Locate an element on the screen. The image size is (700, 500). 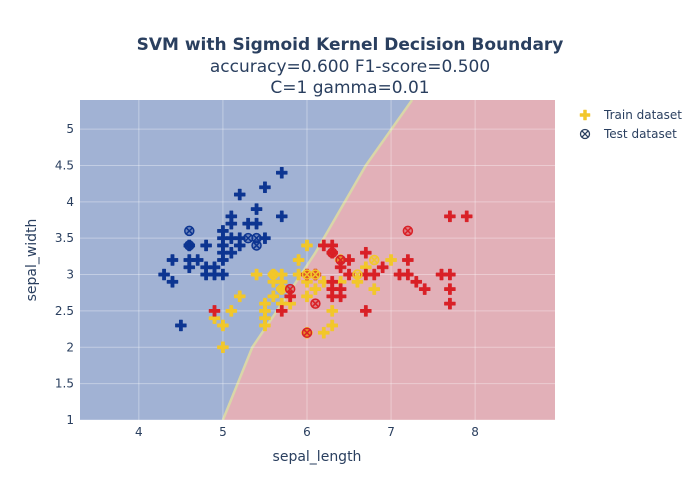
x-axis-ticks: 4 5 6 7 8 is located at coordinates (307, 432).